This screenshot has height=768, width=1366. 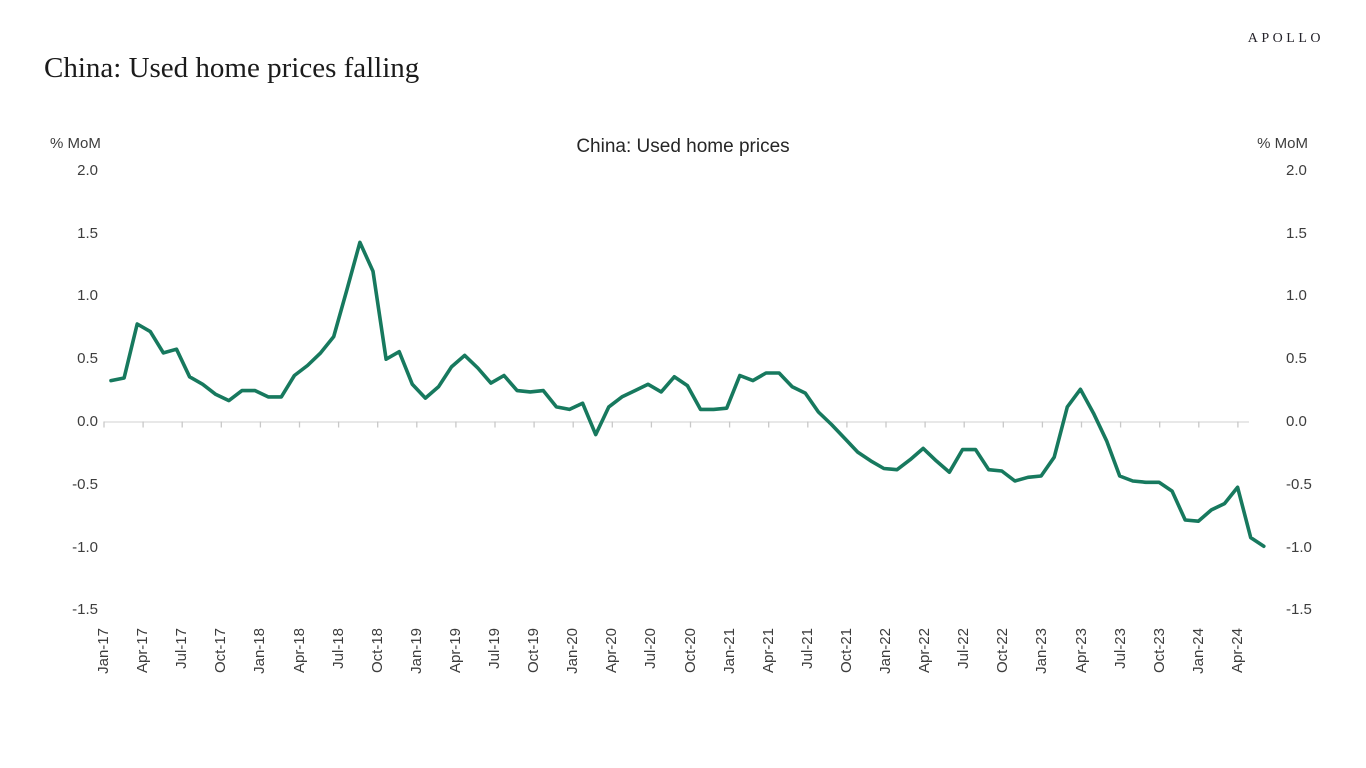 I want to click on y-tick-label-right: -1.5, so click(x=1299, y=609).